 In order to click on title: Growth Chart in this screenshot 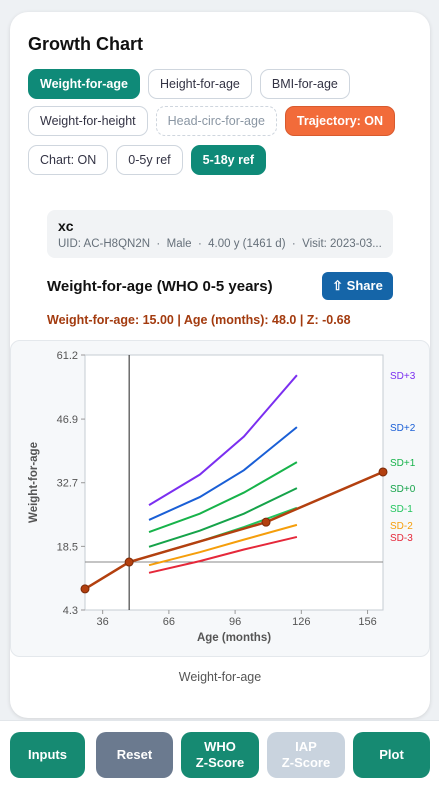, I will do `click(85, 44)`.